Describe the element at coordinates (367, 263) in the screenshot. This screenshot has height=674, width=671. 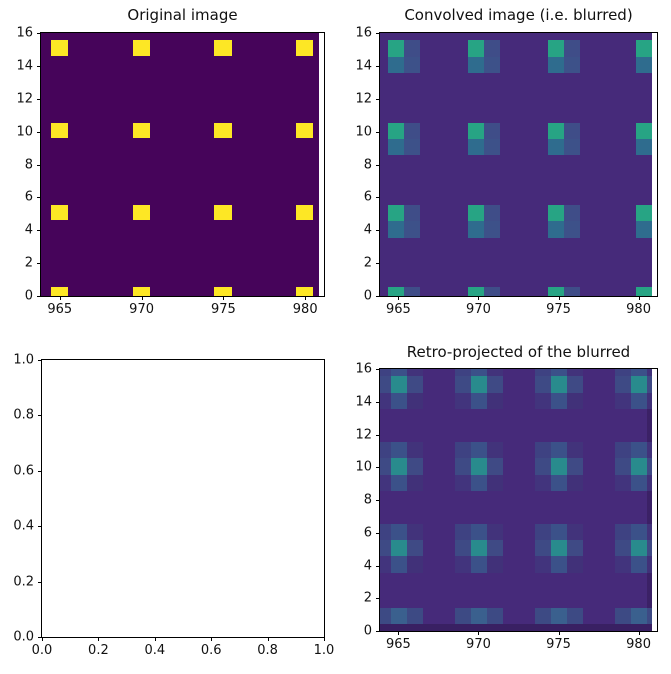
I see `y-tick-label: 2` at that location.